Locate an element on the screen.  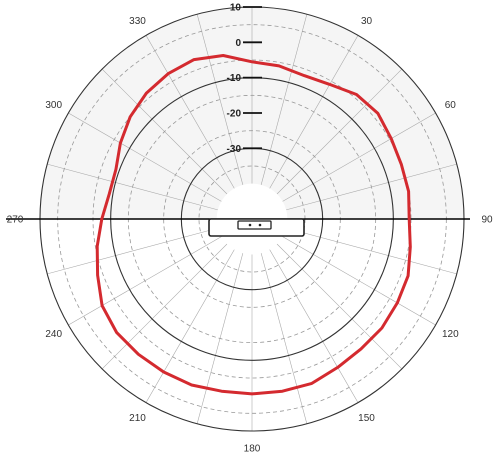
angle-tick-label: 120 is located at coordinates (450, 334).